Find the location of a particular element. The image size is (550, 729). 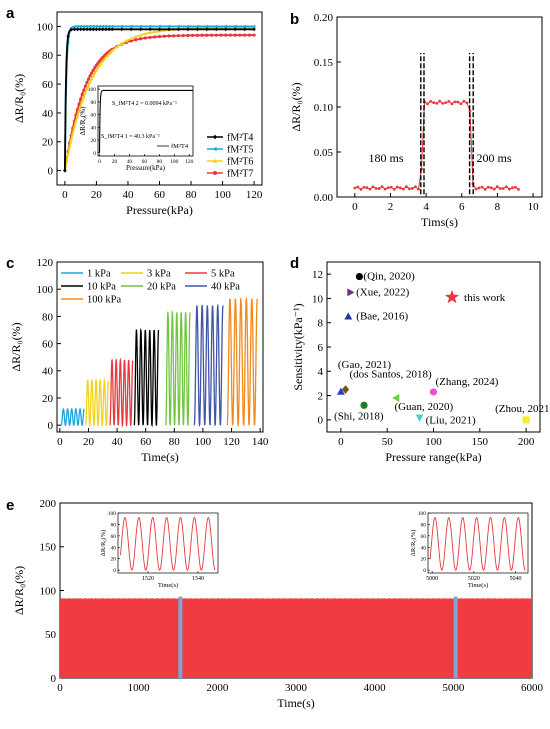

y-tick-label: 100 is located at coordinates (48, 591).